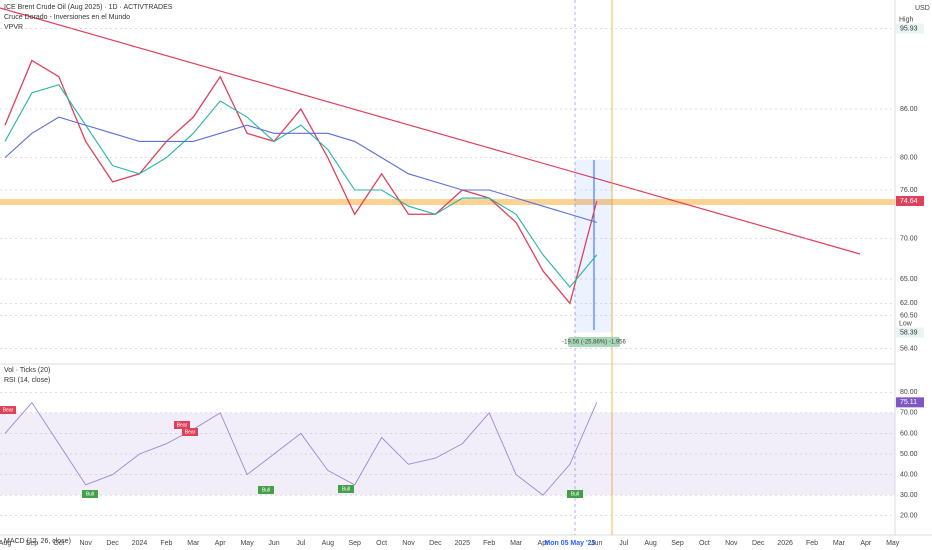  What do you see at coordinates (27, 380) in the screenshot?
I see `rsi-title: RSI (14, close)` at bounding box center [27, 380].